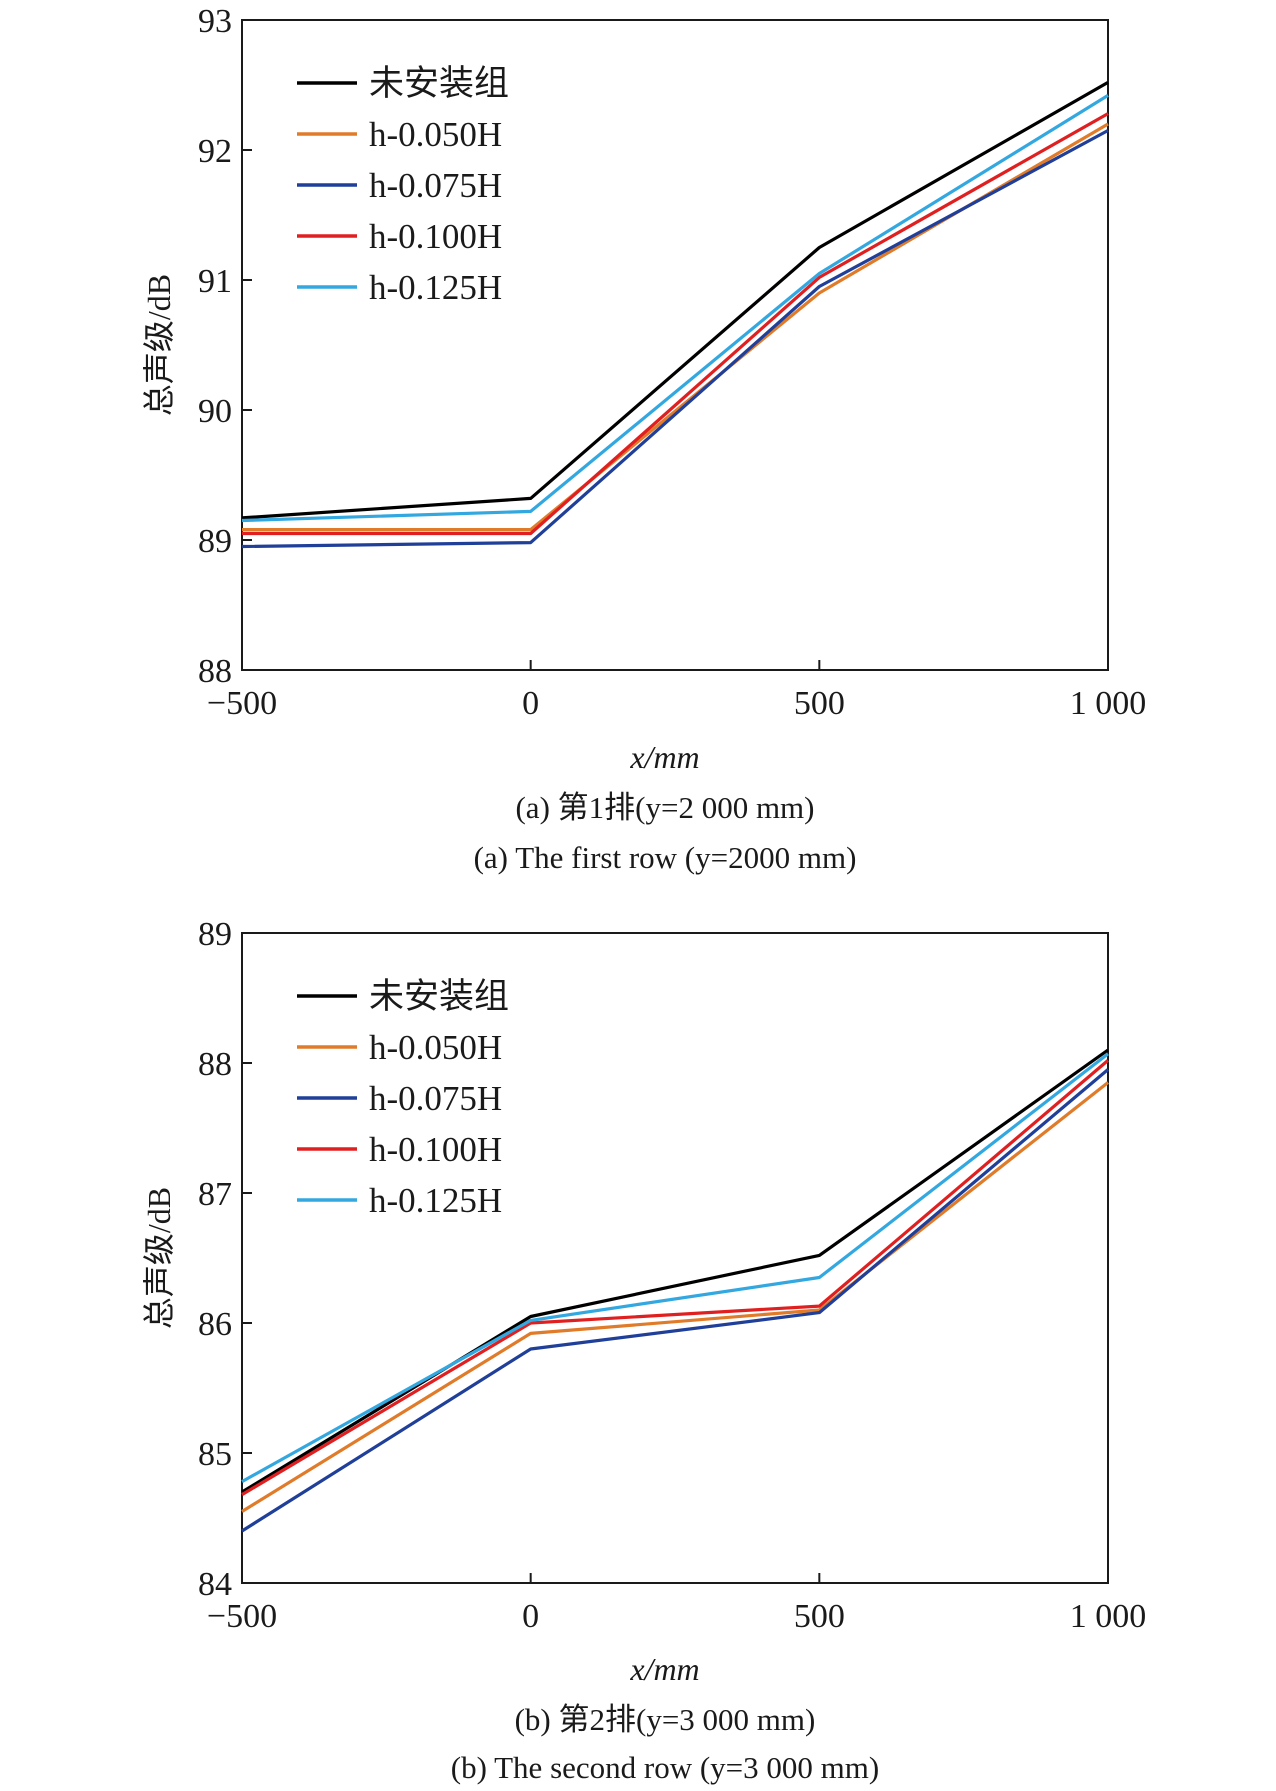  Describe the element at coordinates (215, 346) in the screenshot. I see `chart-a-y-tick-labels: 88 89 90 91 92 93` at that location.